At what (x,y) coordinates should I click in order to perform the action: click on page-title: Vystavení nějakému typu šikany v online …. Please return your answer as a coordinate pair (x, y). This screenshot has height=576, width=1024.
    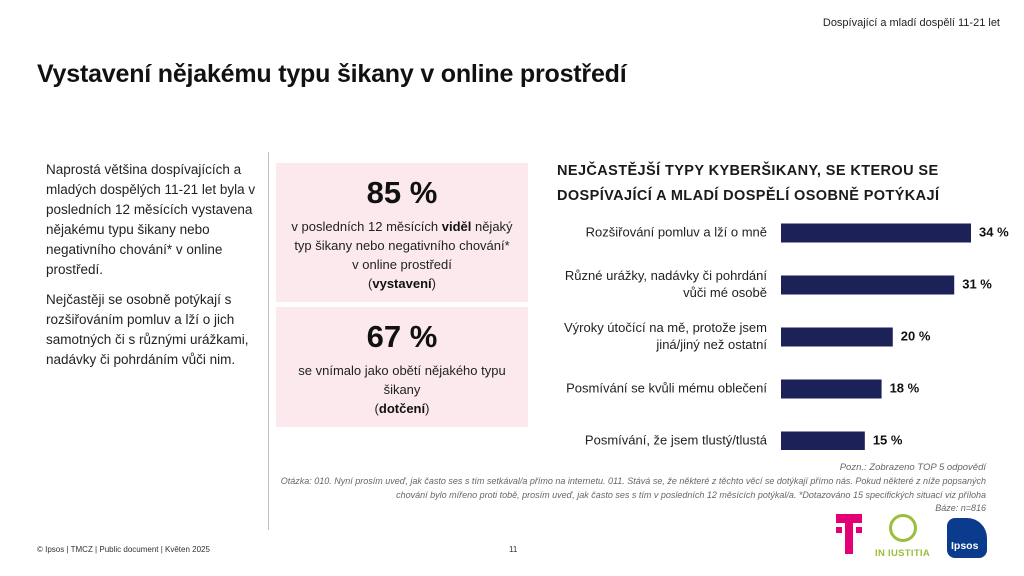
    Looking at the image, I should click on (332, 74).